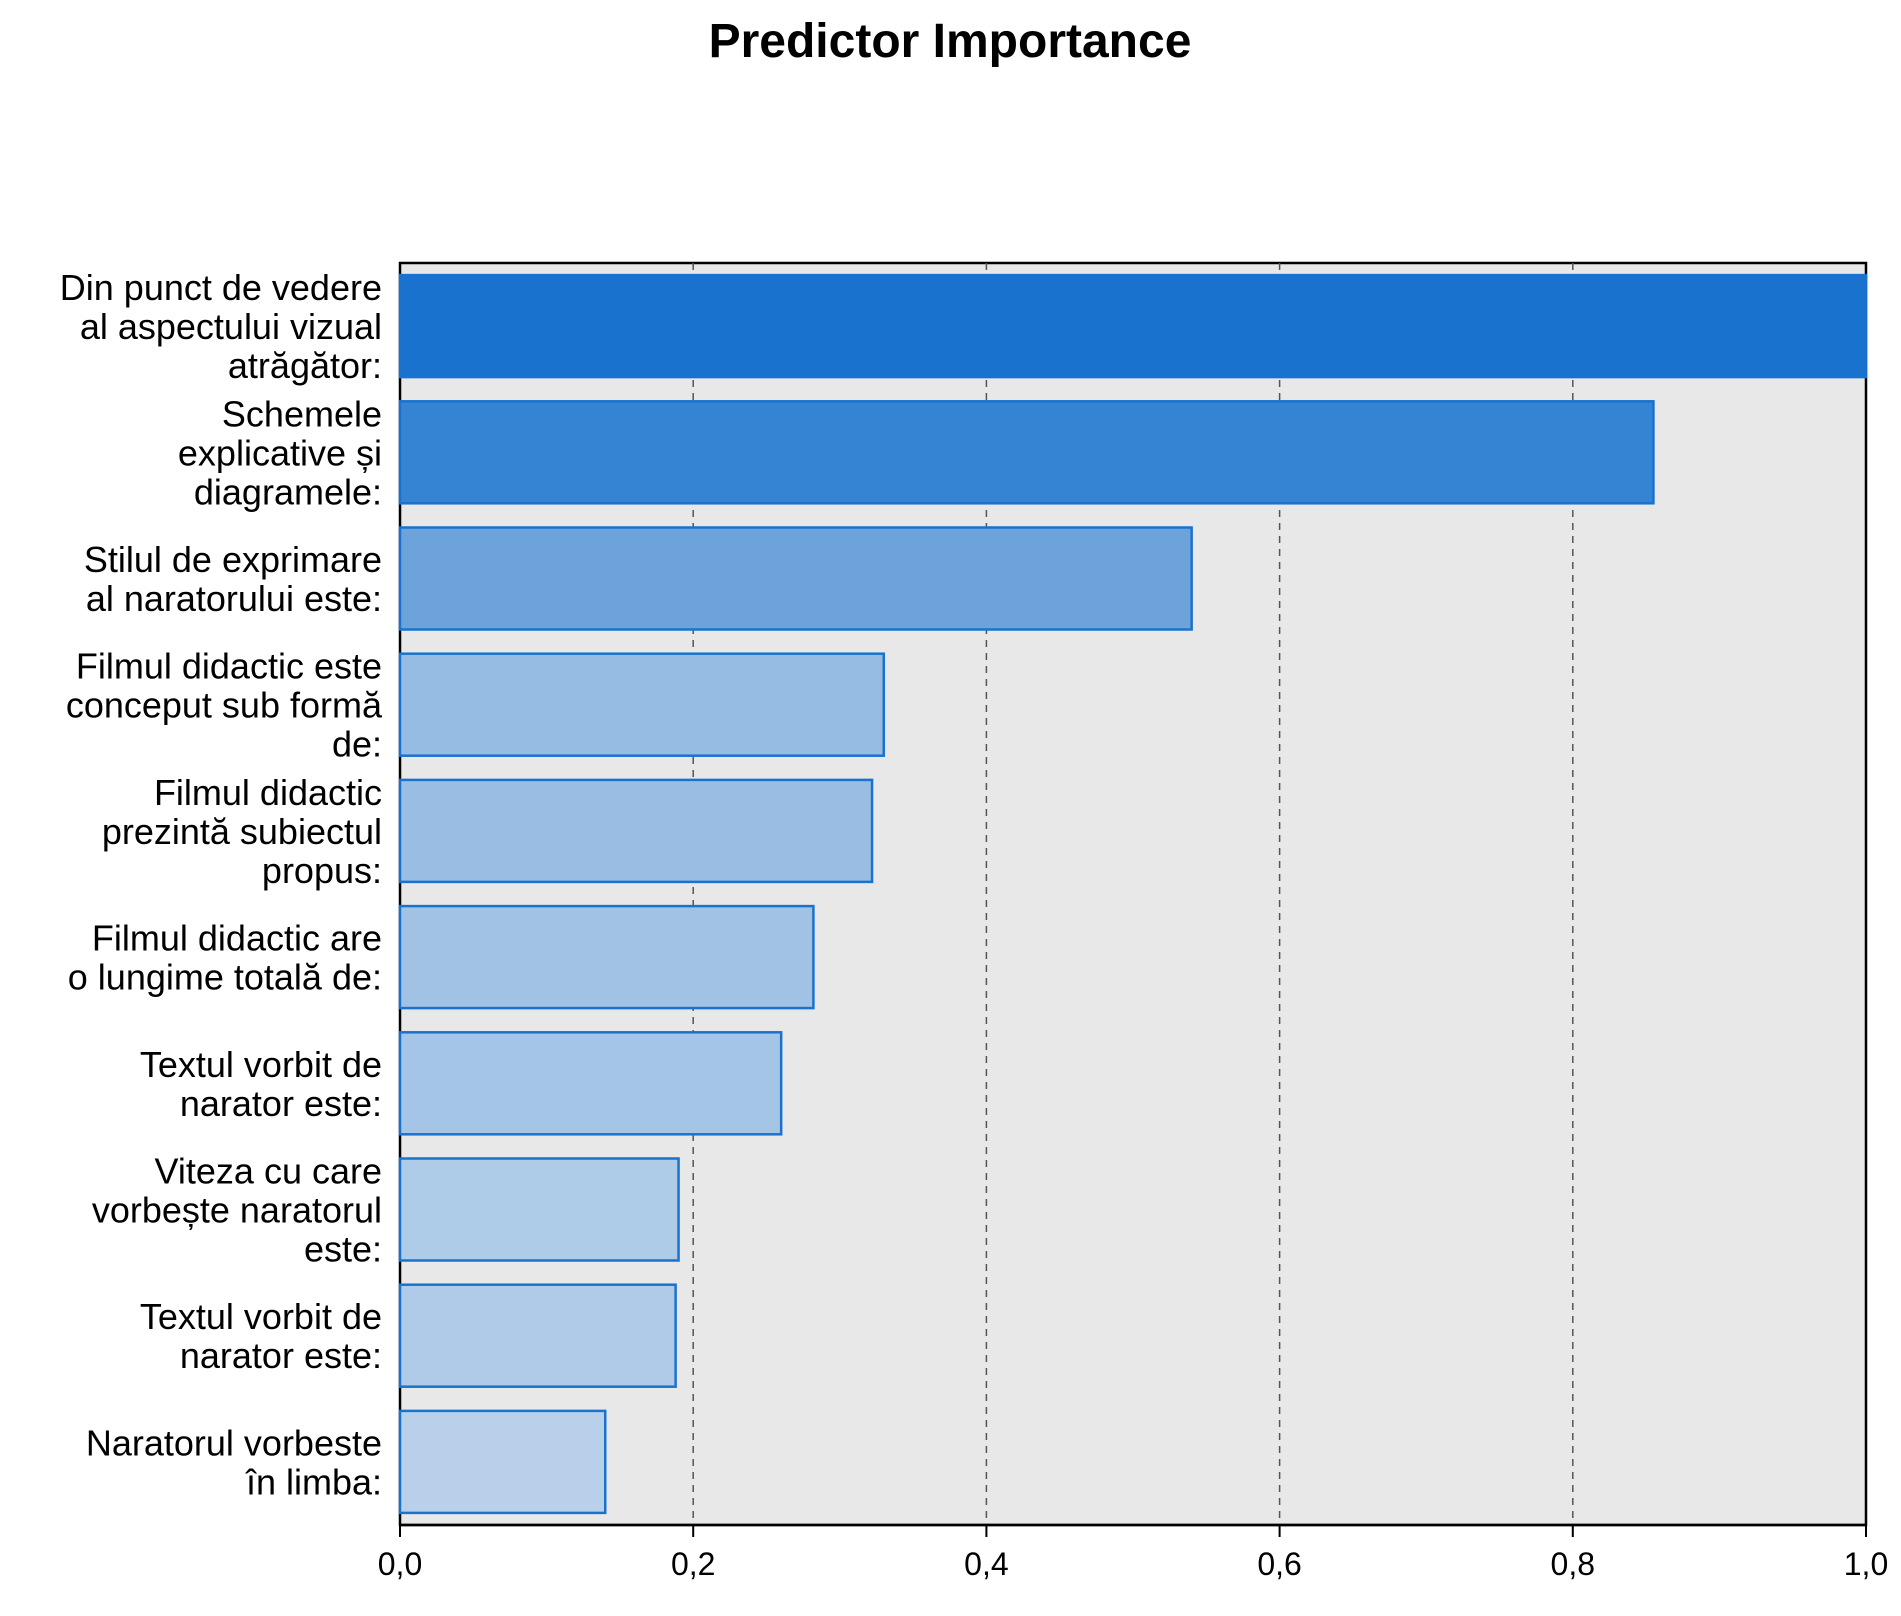 Image resolution: width=1901 pixels, height=1616 pixels. Describe the element at coordinates (1573, 1564) in the screenshot. I see `x-tick-label: 0,8` at that location.